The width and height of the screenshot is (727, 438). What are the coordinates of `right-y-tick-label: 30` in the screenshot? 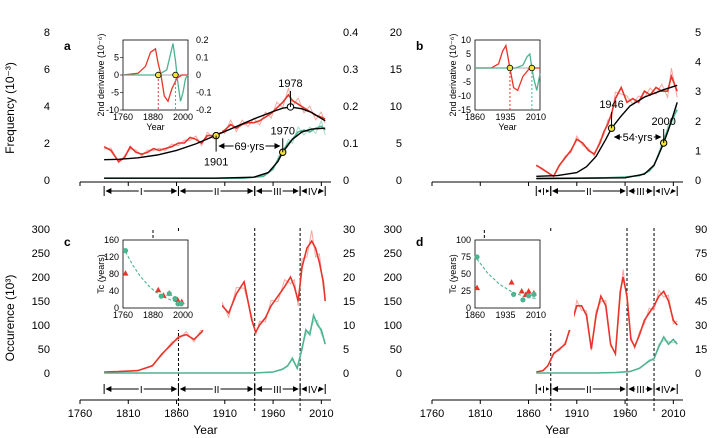 It's located at (701, 326).